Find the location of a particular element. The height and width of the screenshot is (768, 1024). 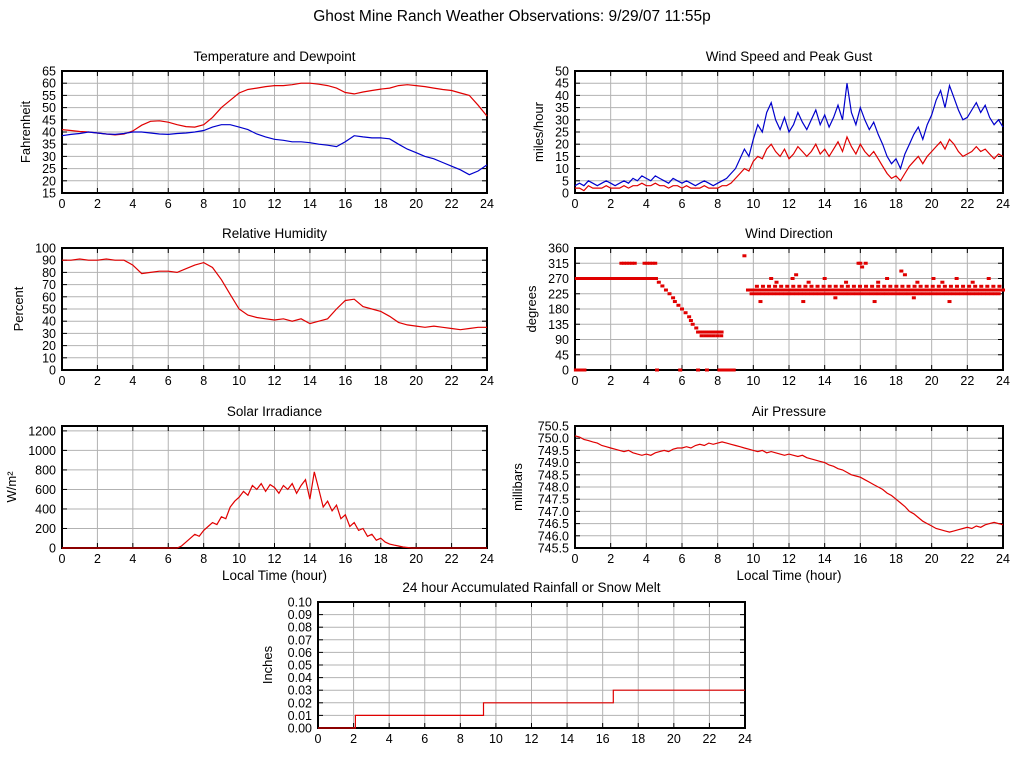

chart-title: Air Pressure is located at coordinates (789, 411).